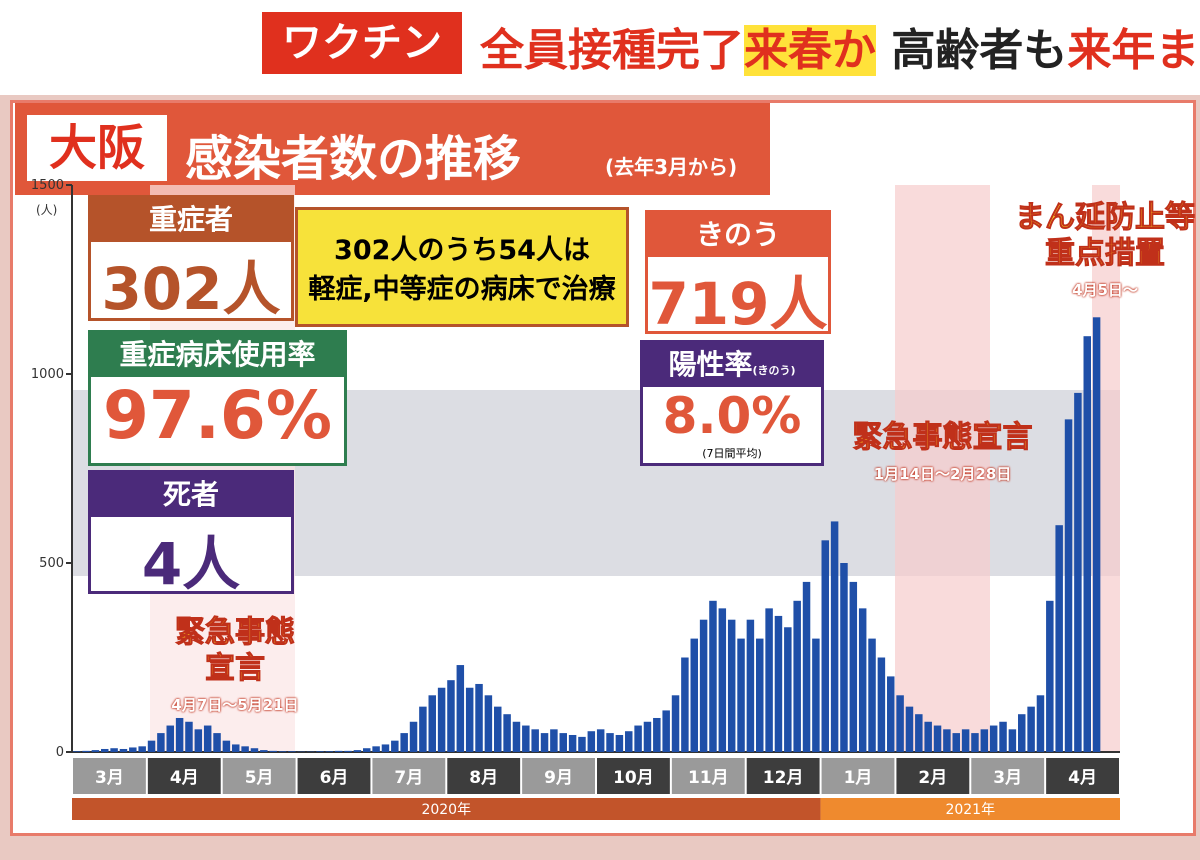  Describe the element at coordinates (1105, 254) in the screenshot. I see `annotation-text: 重点措置` at that location.